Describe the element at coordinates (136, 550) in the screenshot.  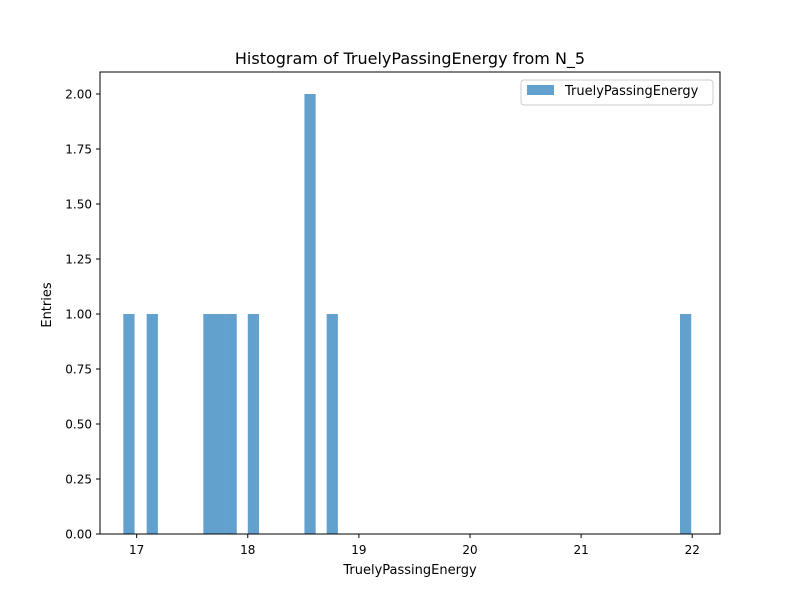
I see `x-tick-label-17: 17` at that location.